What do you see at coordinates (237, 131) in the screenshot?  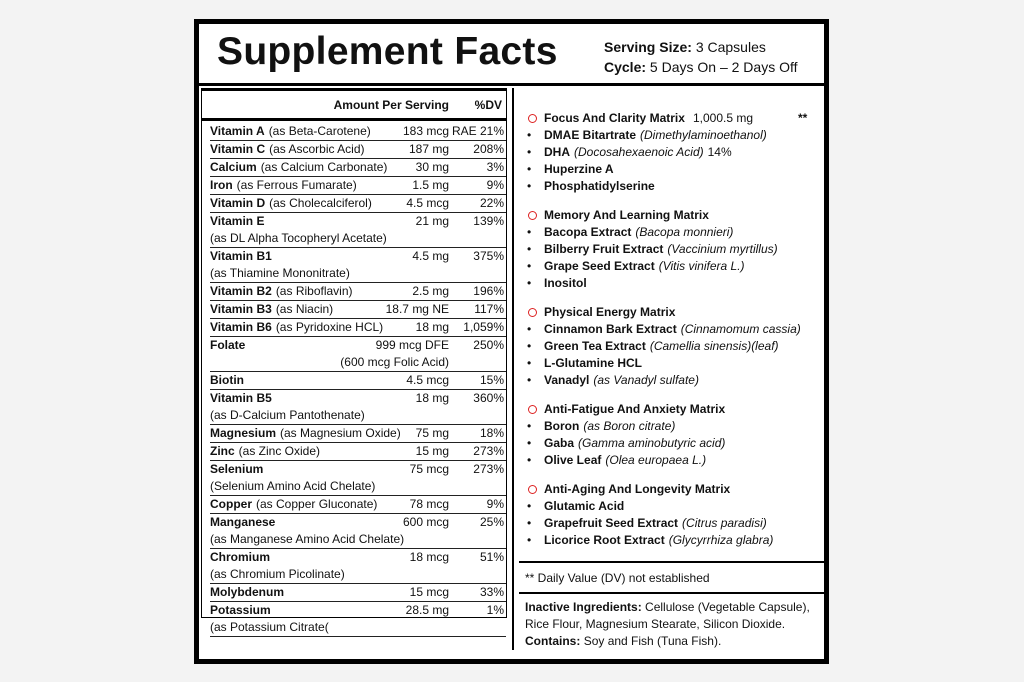 I see `nutrient-name: Vitamin A` at bounding box center [237, 131].